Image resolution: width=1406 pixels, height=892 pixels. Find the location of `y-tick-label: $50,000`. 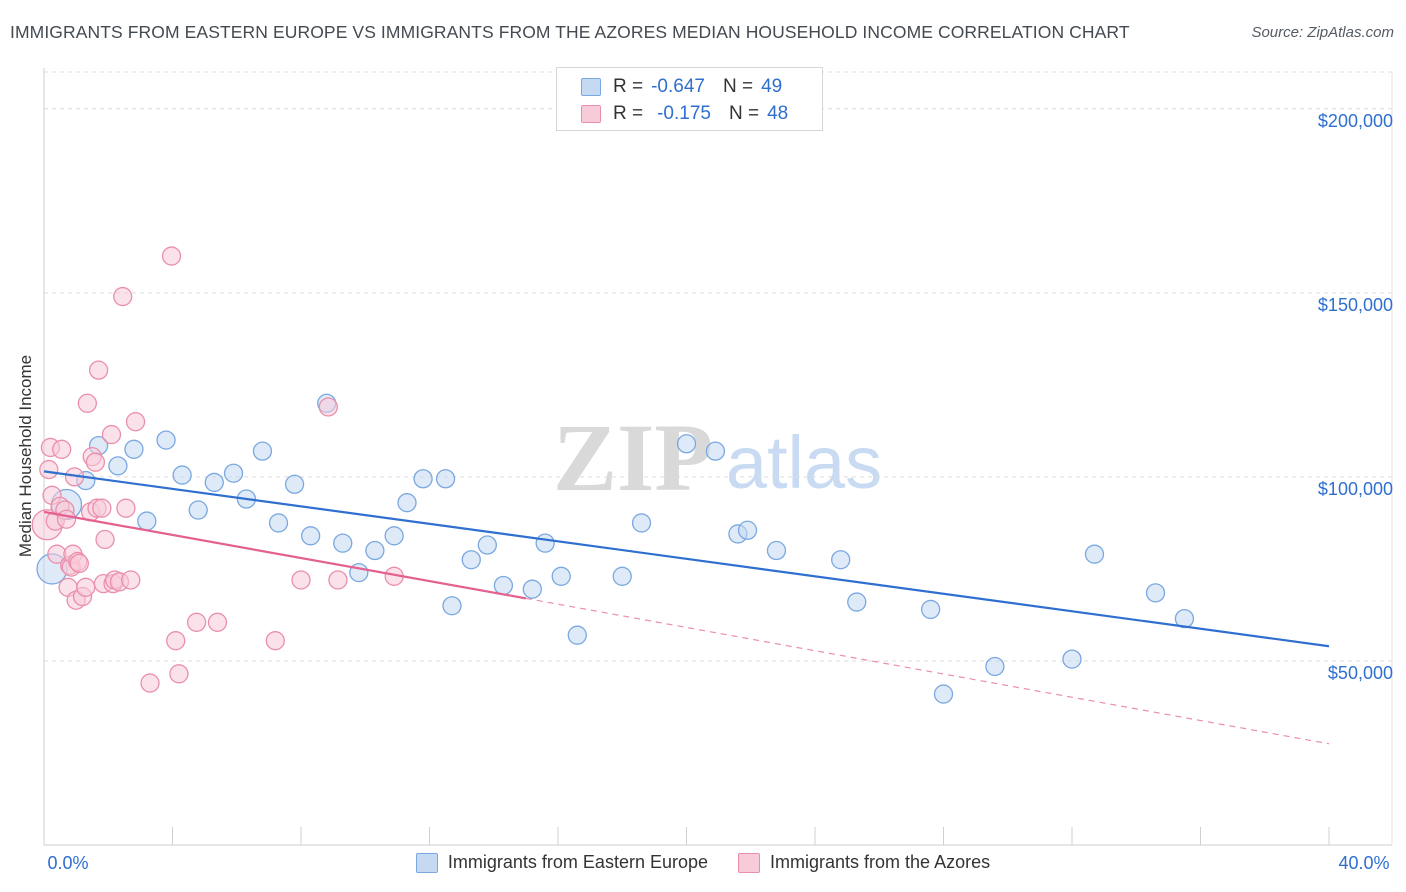

y-tick-label: $50,000 is located at coordinates (1360, 673).